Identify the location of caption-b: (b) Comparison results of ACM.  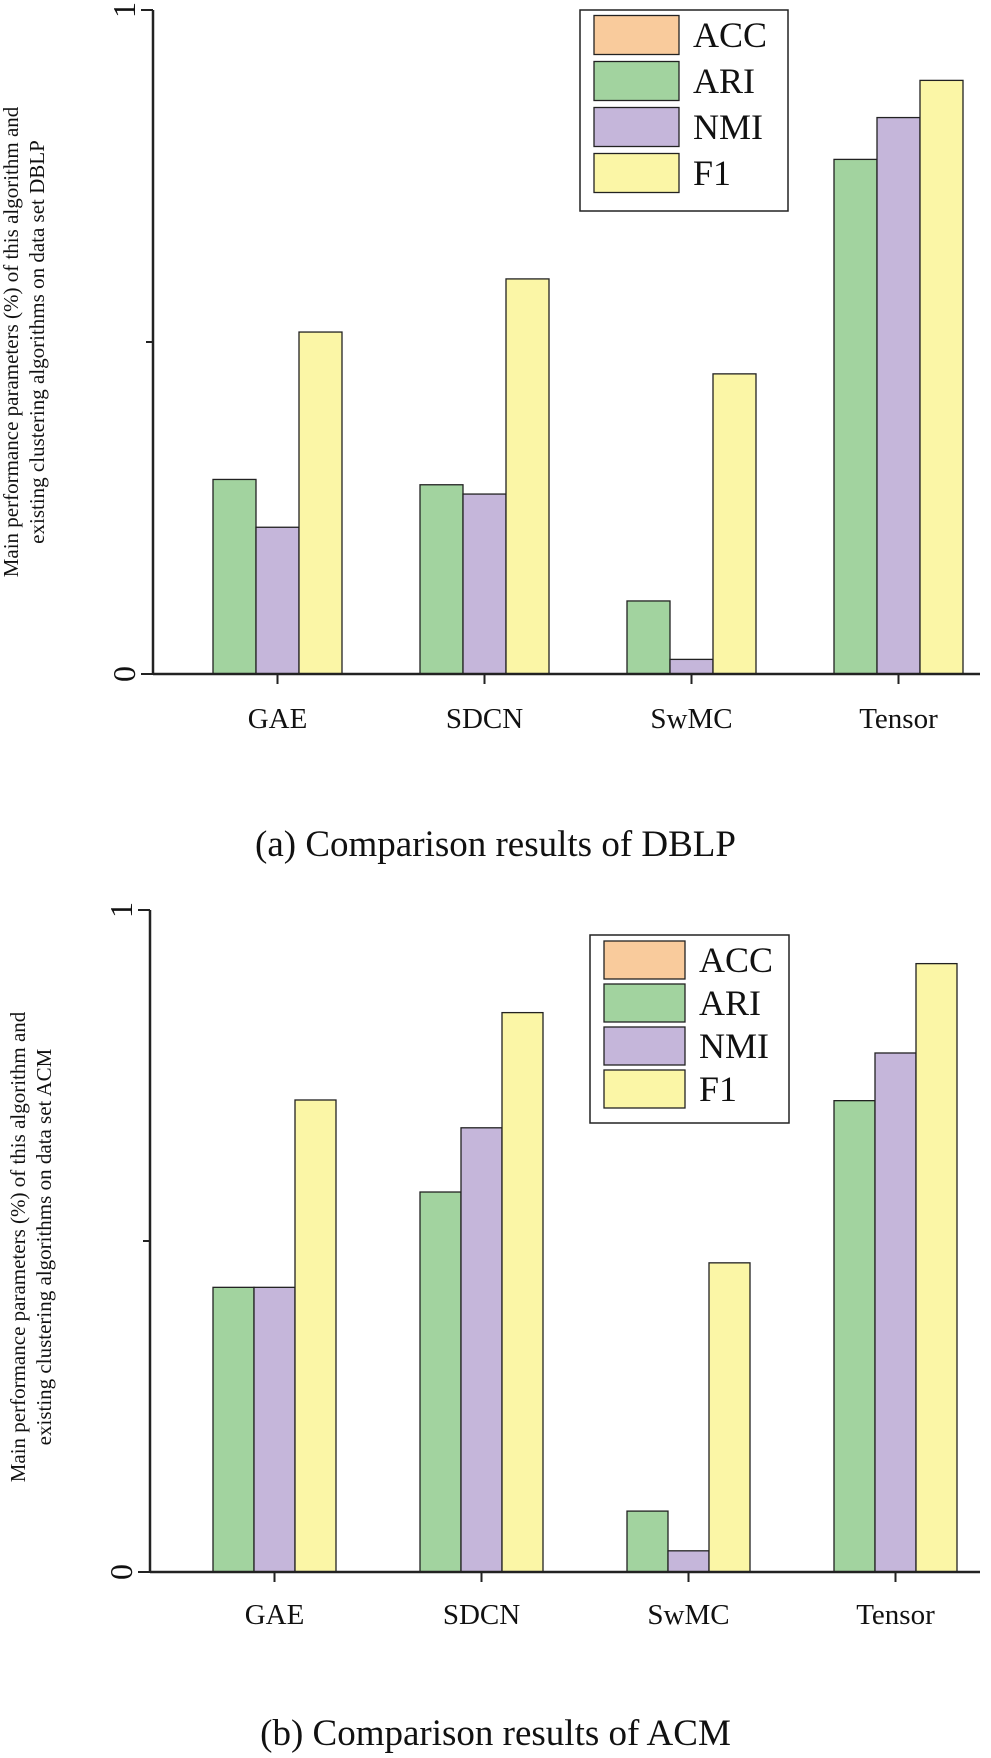
(495, 1733).